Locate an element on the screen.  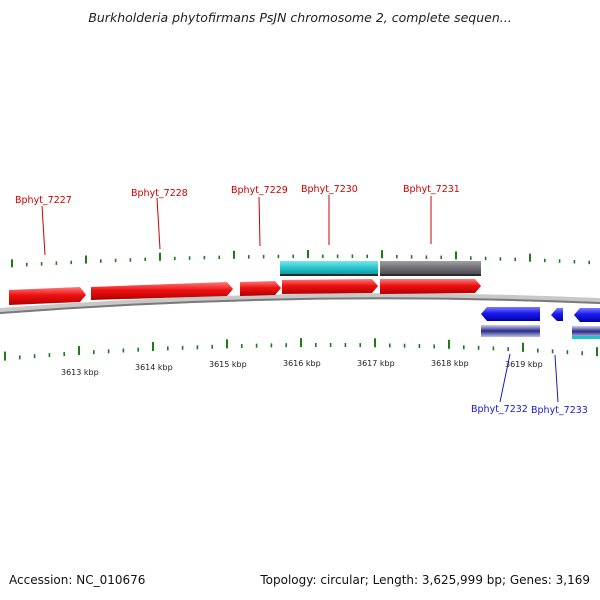
gene-label-bphyt-7231: Bphyt_7231 is located at coordinates (431, 189).